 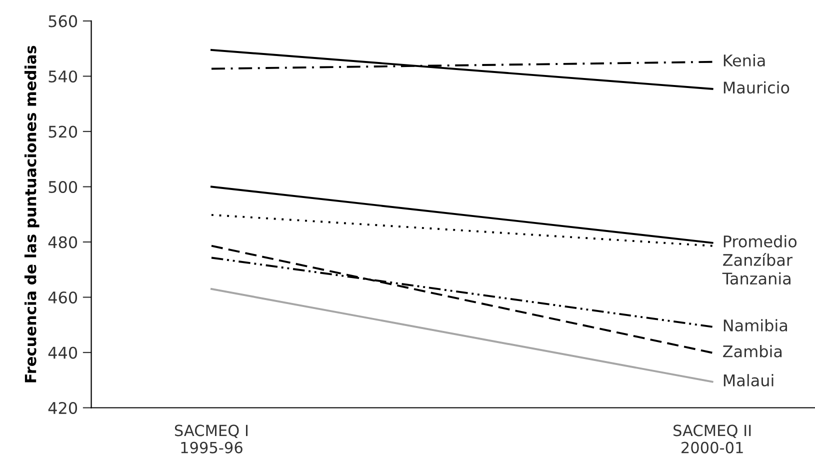 I want to click on series-label: Zambia, so click(x=752, y=351).